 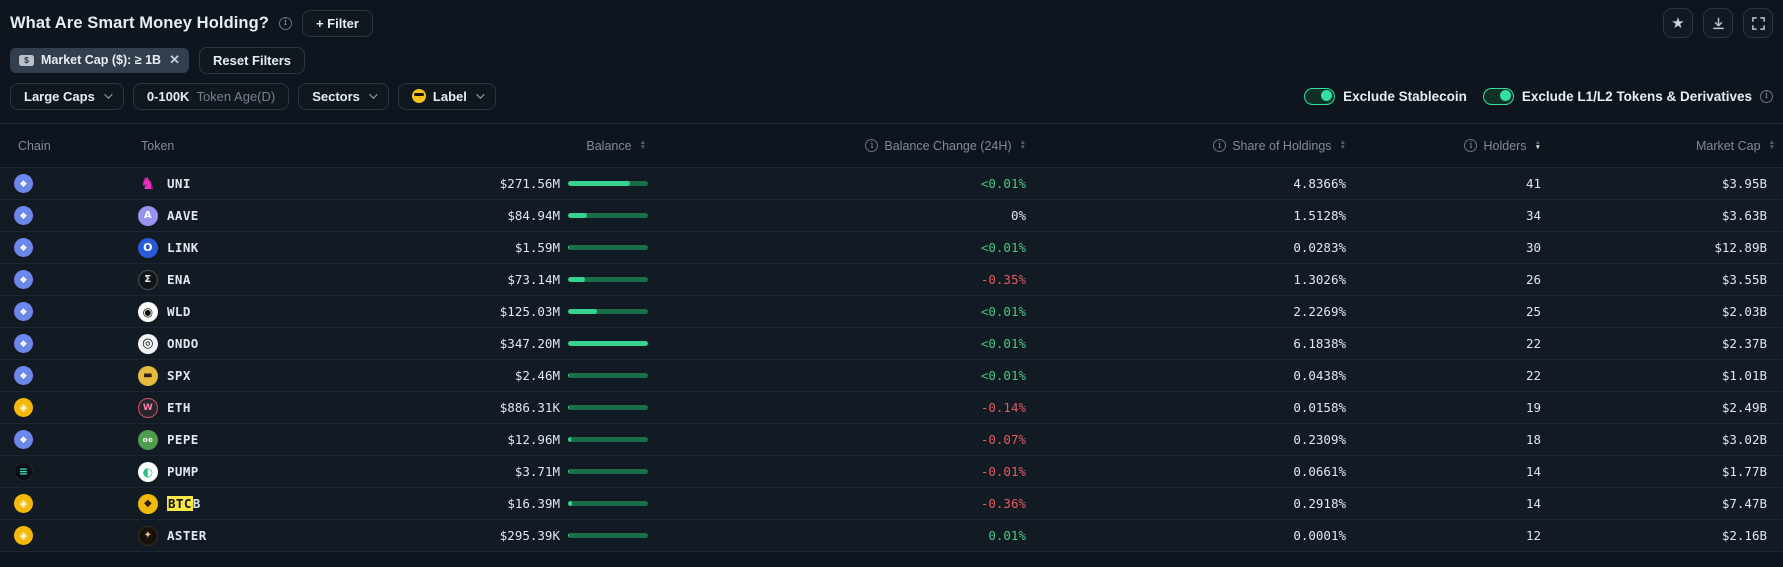 What do you see at coordinates (62, 471) in the screenshot?
I see `cell-chain: ≡` at bounding box center [62, 471].